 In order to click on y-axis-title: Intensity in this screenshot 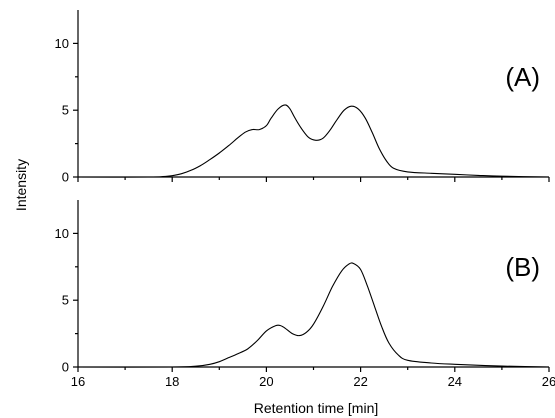, I will do `click(21, 185)`.